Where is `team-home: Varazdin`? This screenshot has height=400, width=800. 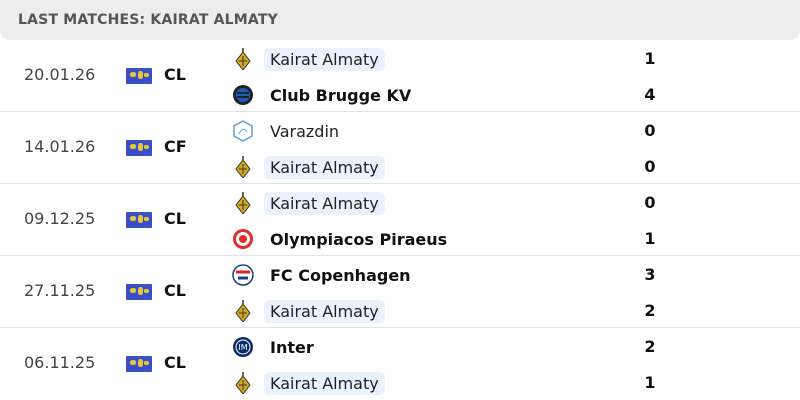 team-home: Varazdin is located at coordinates (288, 131).